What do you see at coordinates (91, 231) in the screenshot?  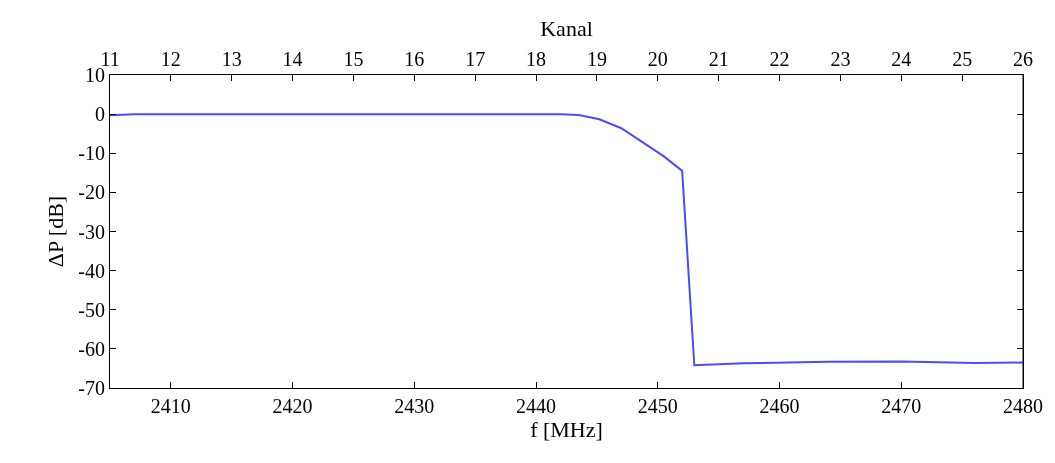 I see `y-tick-label: -30` at bounding box center [91, 231].